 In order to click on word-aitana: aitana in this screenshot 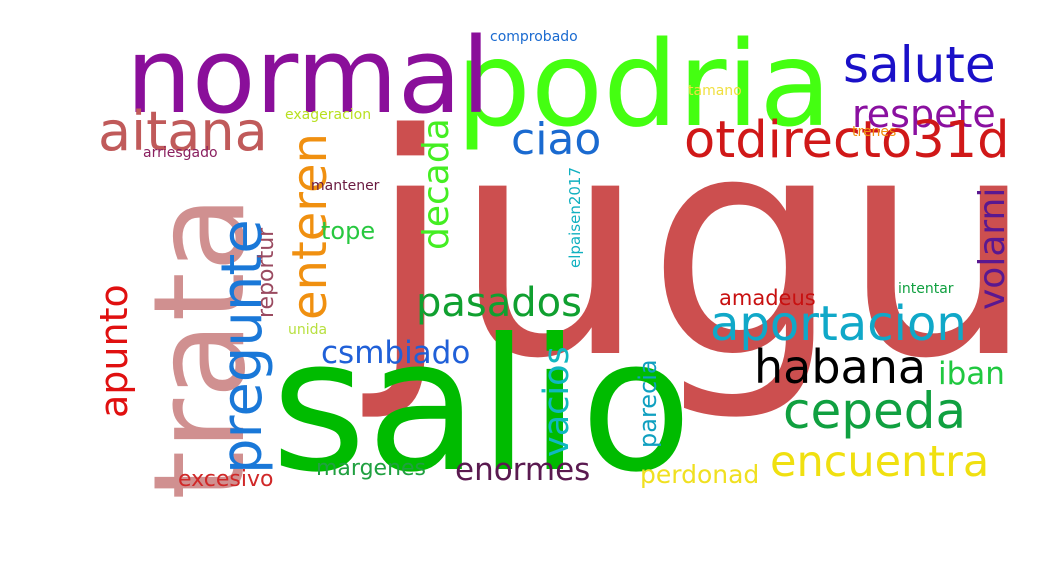, I will do `click(183, 131)`.